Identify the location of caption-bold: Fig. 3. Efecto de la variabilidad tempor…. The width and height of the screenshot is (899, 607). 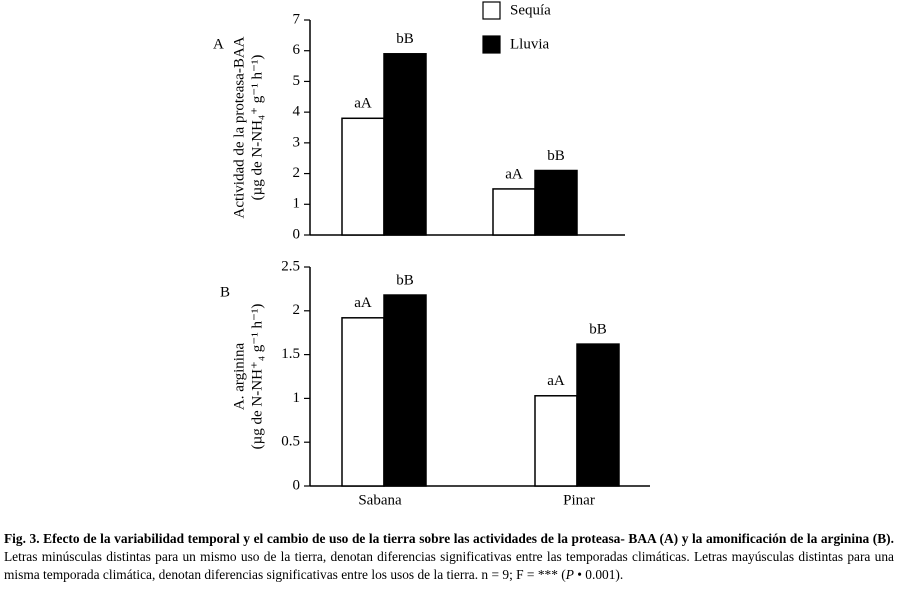
(449, 538).